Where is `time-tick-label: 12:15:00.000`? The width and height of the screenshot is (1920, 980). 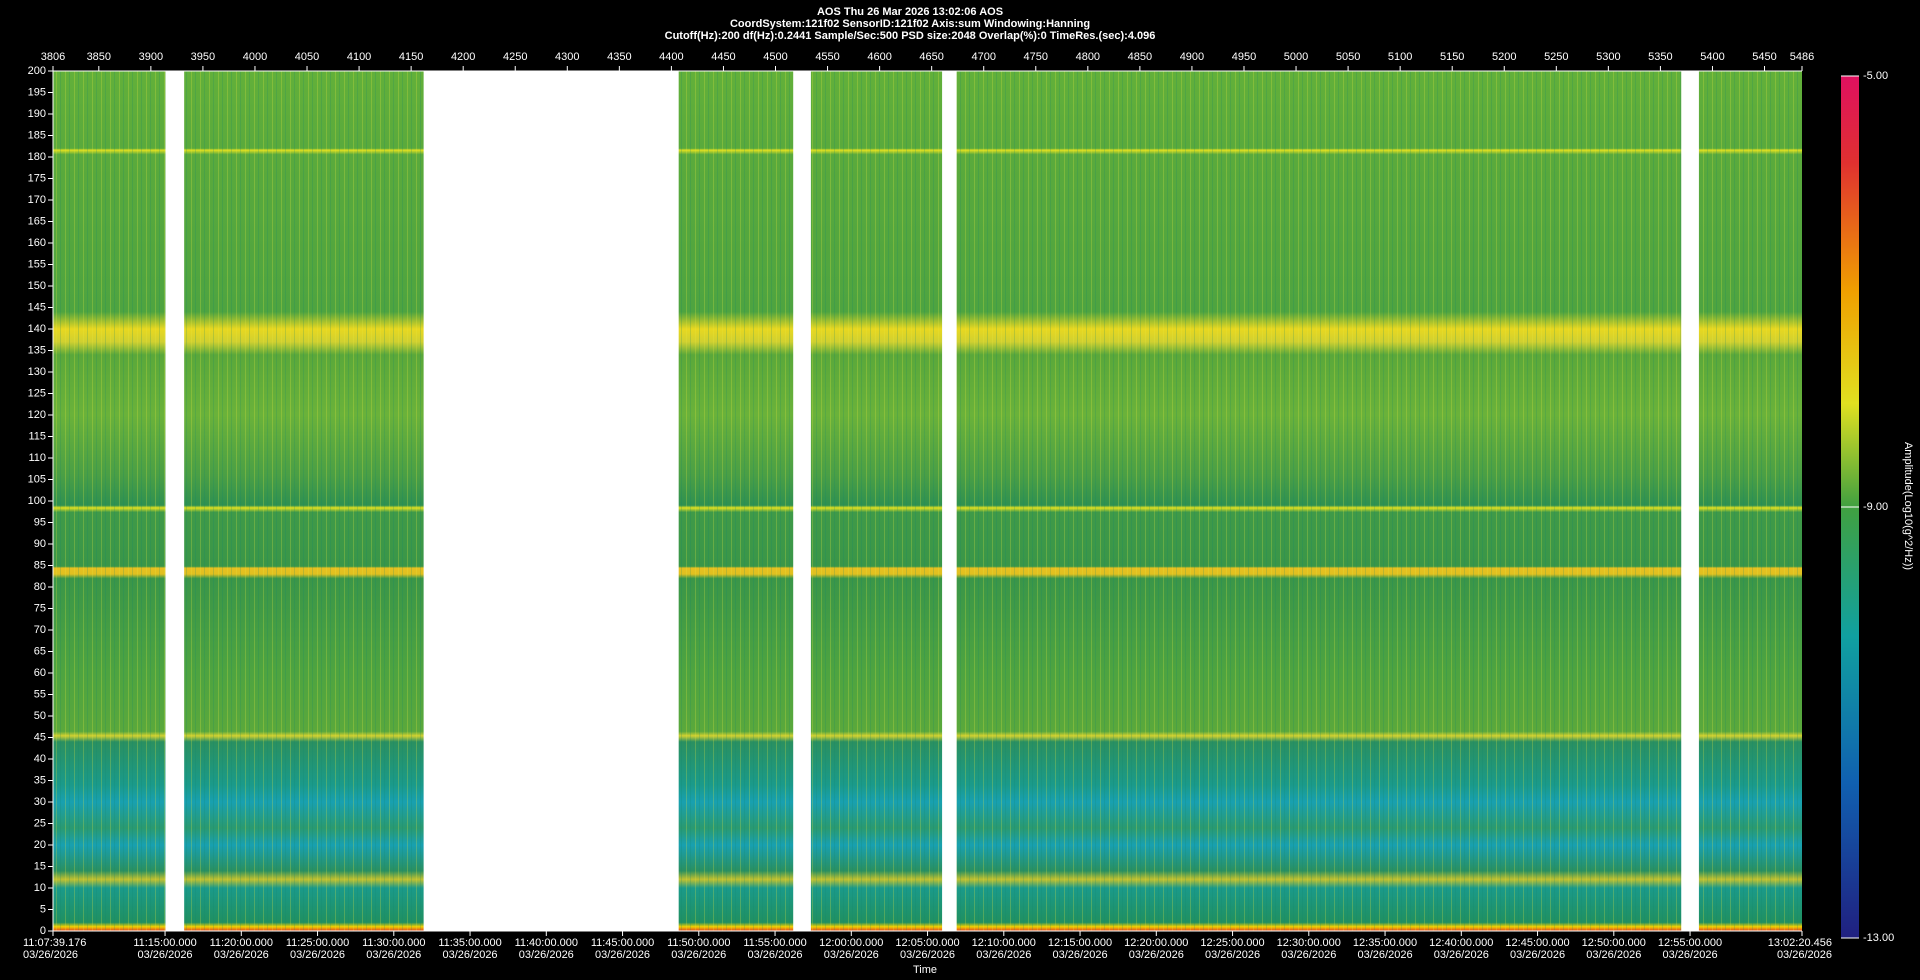 time-tick-label: 12:15:00.000 is located at coordinates (1080, 943).